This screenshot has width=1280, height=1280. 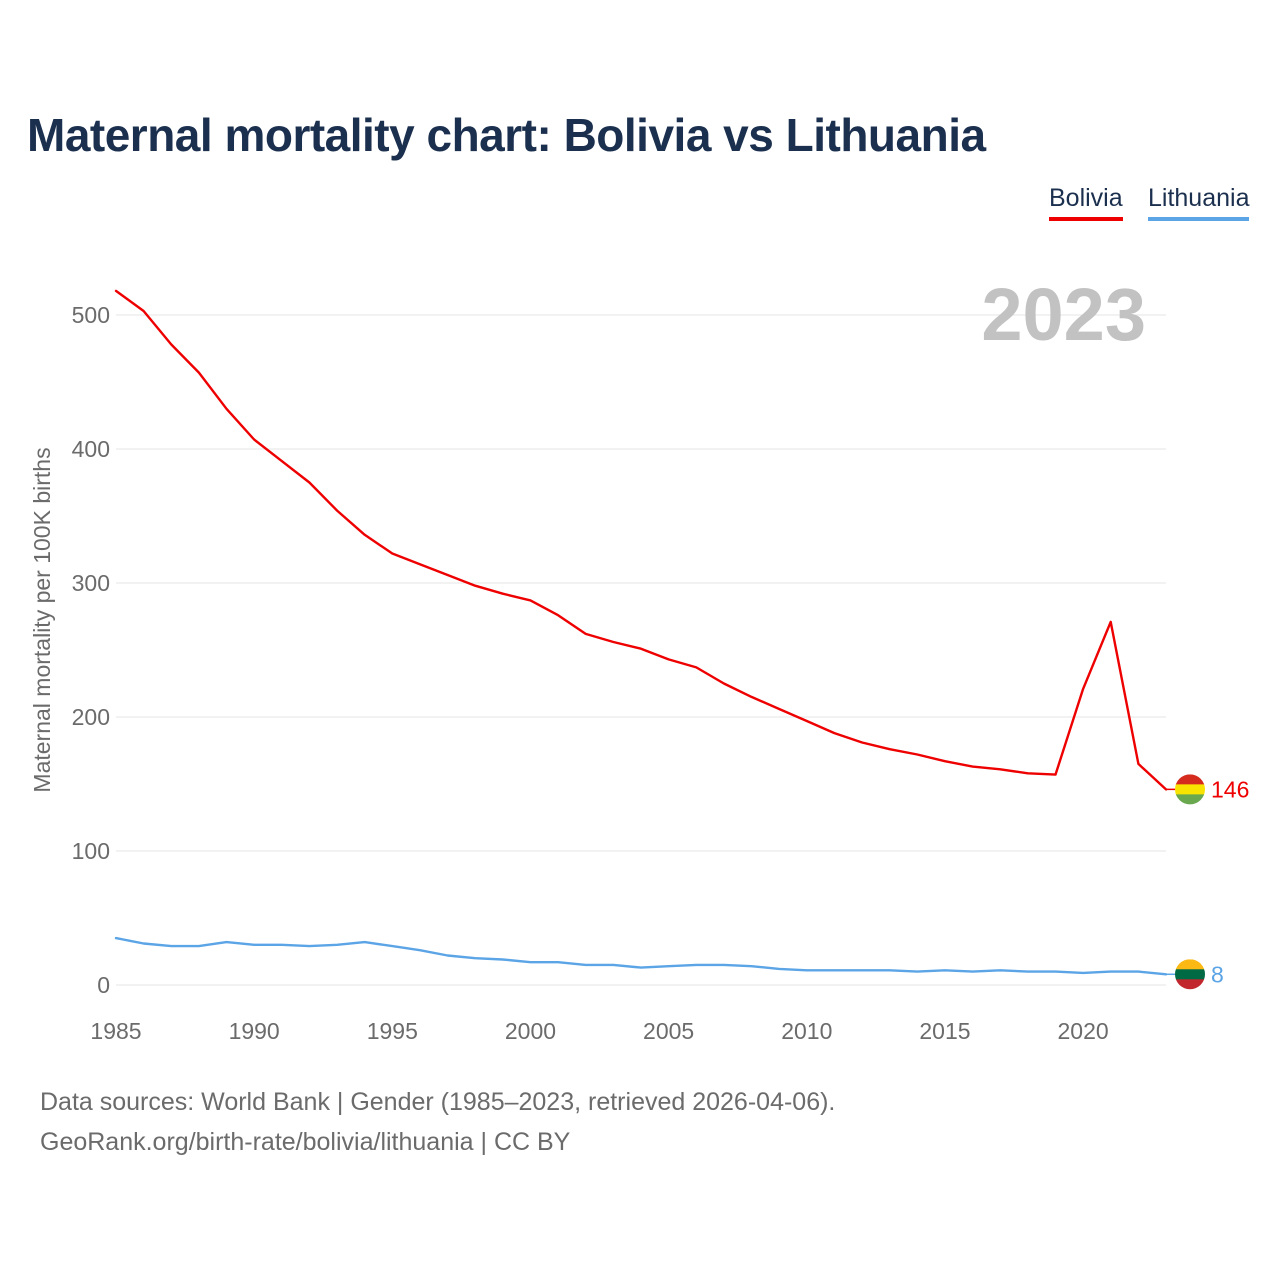 What do you see at coordinates (1063, 314) in the screenshot?
I see `year-watermark: 2023` at bounding box center [1063, 314].